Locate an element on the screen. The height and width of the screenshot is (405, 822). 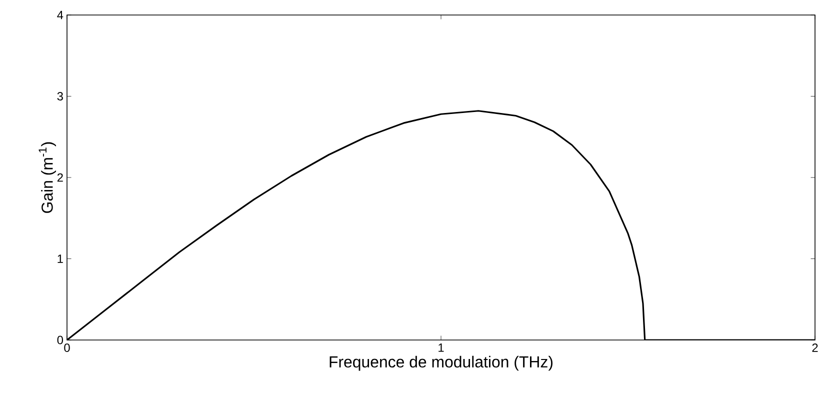
y-tick-label: 3 is located at coordinates (60, 96).